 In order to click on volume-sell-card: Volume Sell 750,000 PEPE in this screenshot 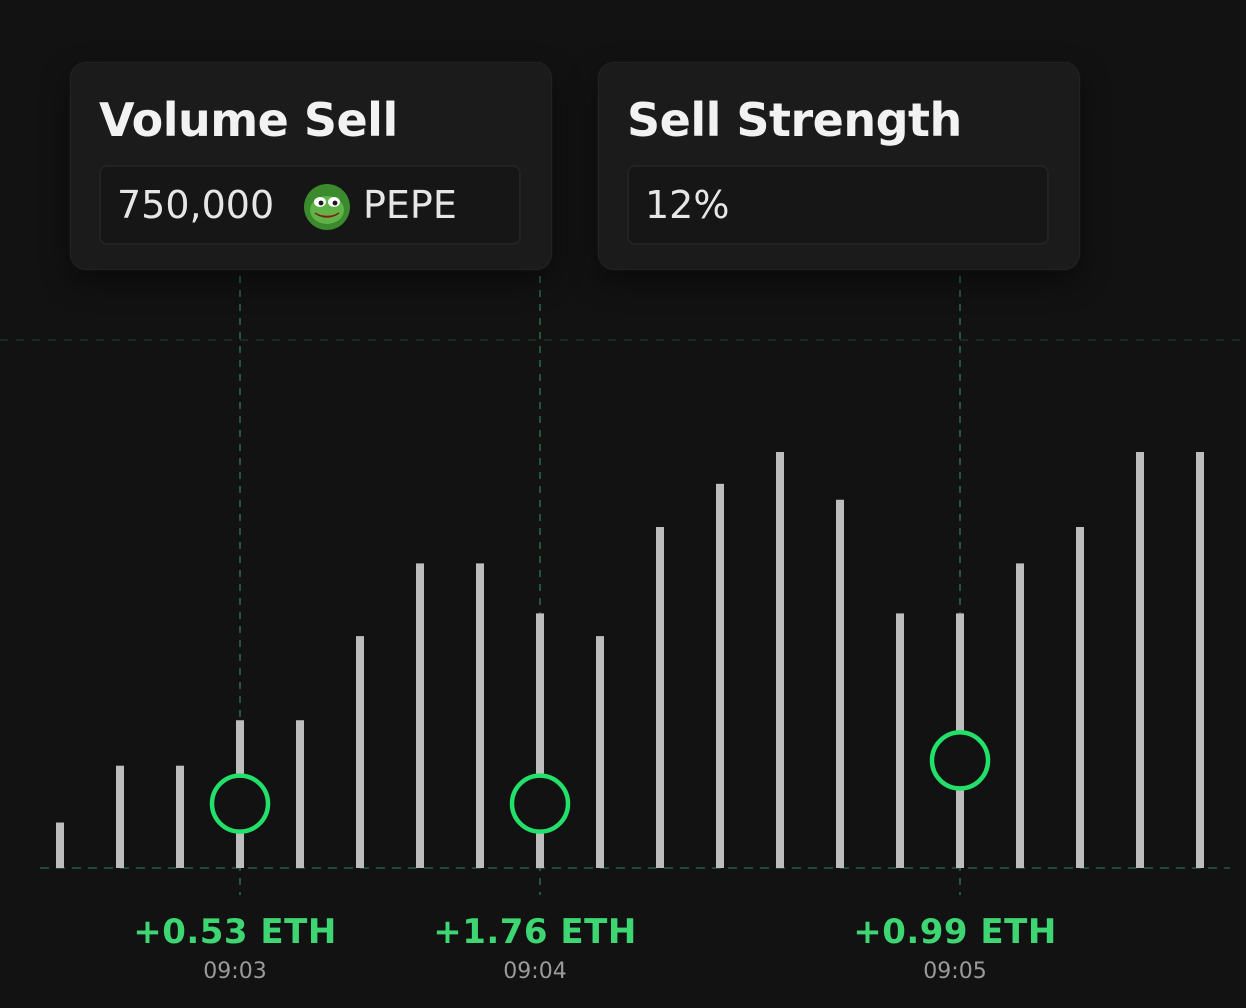, I will do `click(311, 166)`.